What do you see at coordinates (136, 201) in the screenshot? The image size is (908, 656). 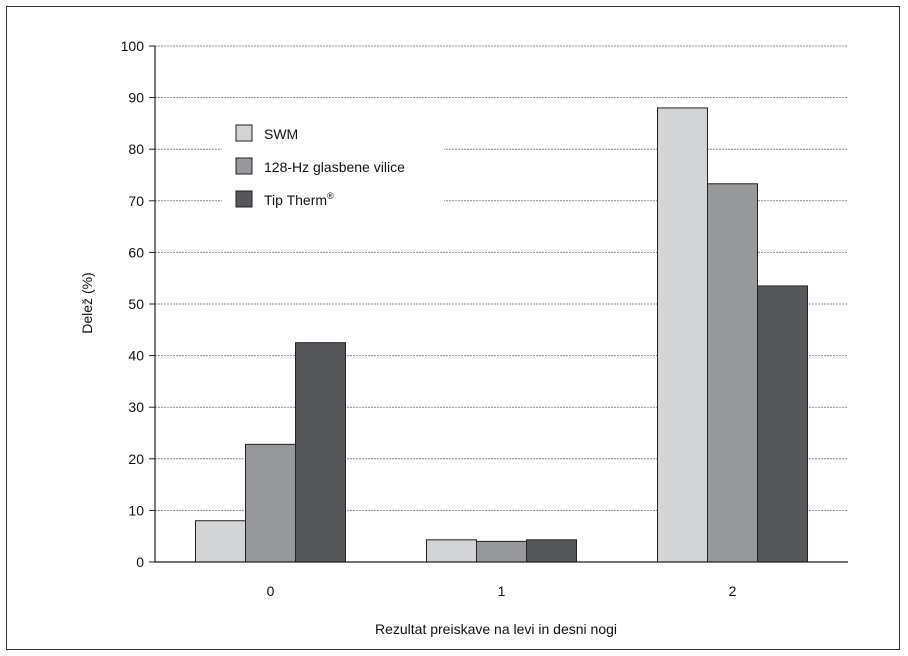 I see `y-tick-label: 70` at bounding box center [136, 201].